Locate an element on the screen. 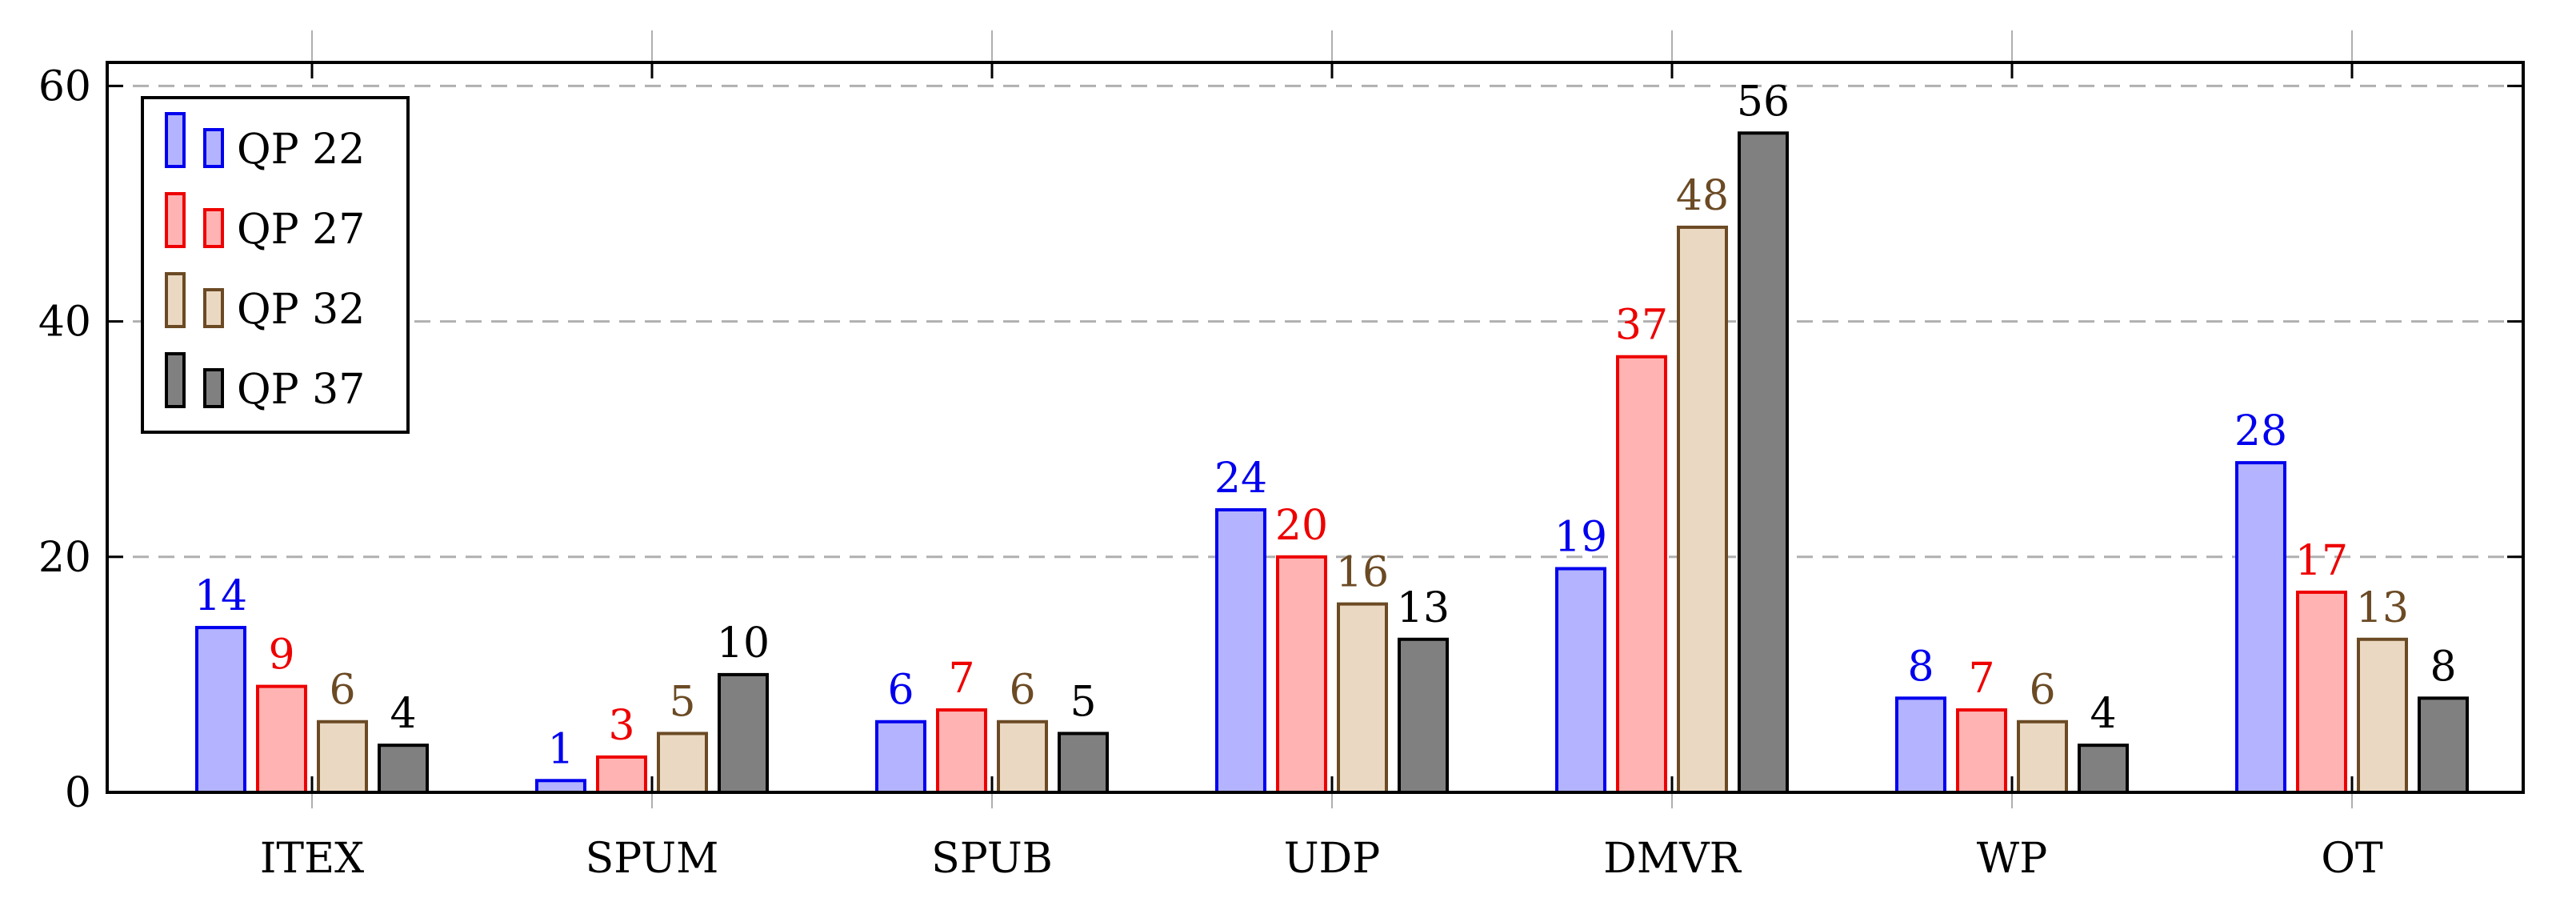 Image resolution: width=2576 pixels, height=910 pixels. data-label: 1 is located at coordinates (560, 749).